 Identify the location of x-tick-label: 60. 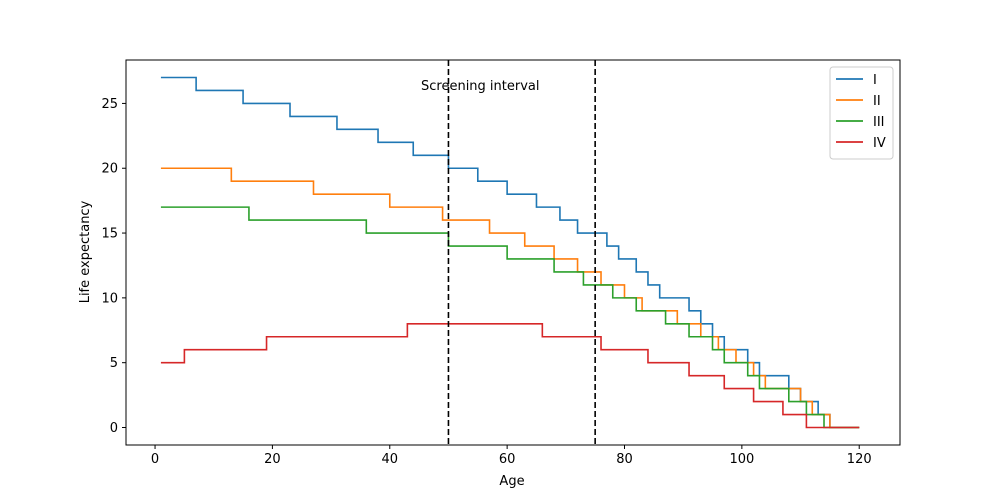
(507, 459).